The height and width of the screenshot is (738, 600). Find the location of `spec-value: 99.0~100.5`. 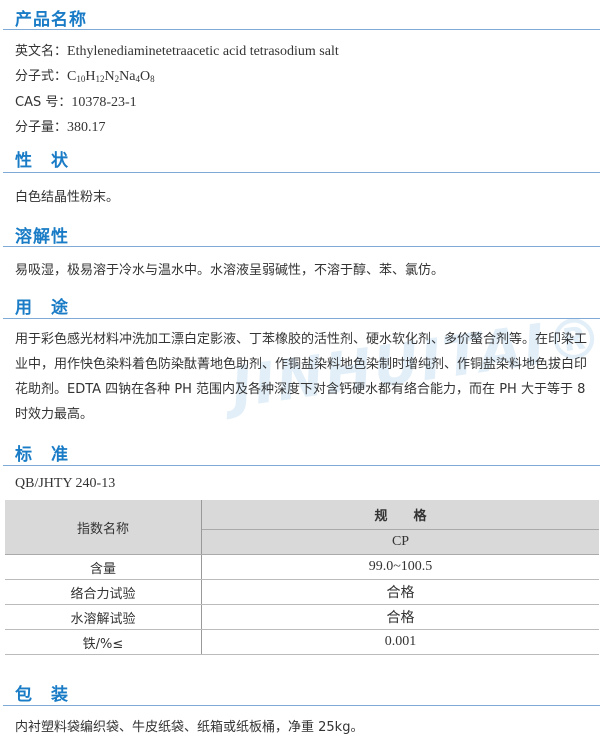

spec-value: 99.0~100.5 is located at coordinates (400, 567).